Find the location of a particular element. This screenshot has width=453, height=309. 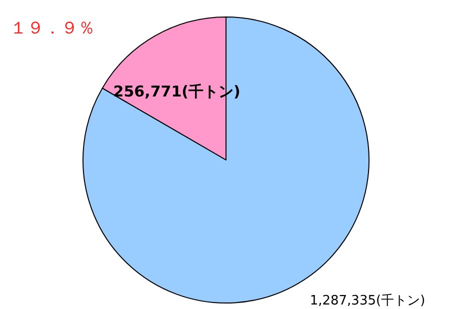

data-label: 1,287,335(千トン) is located at coordinates (368, 300).